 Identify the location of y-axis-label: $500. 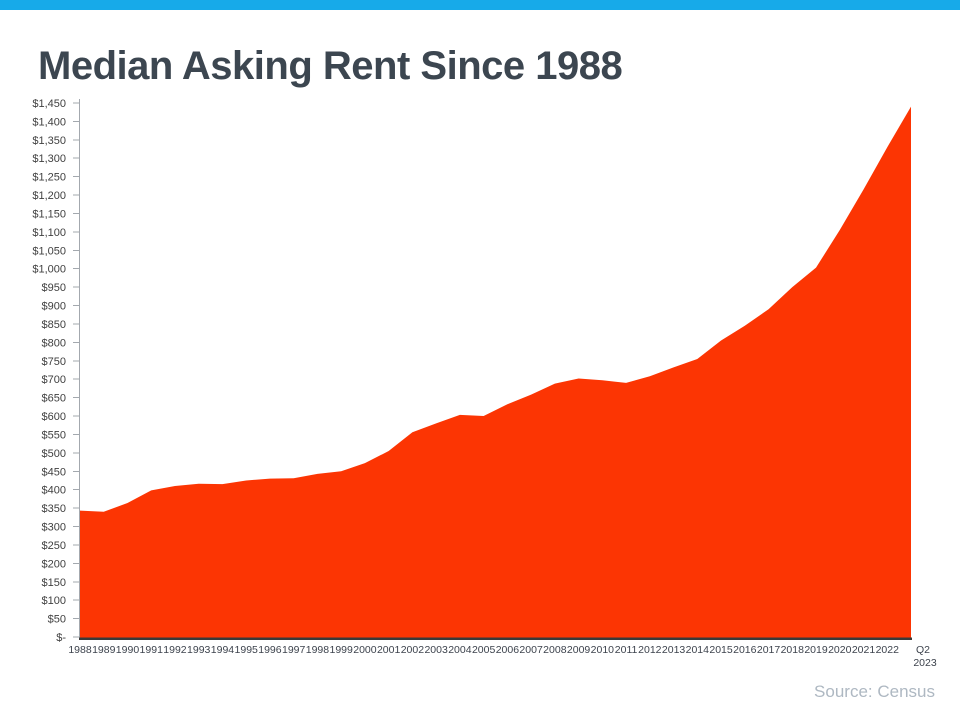
(54, 454).